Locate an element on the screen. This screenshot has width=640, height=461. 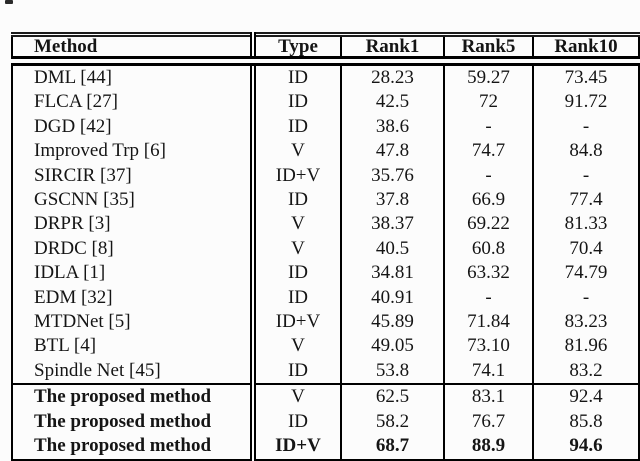
method-cell: DGD [42] is located at coordinates (133, 127).